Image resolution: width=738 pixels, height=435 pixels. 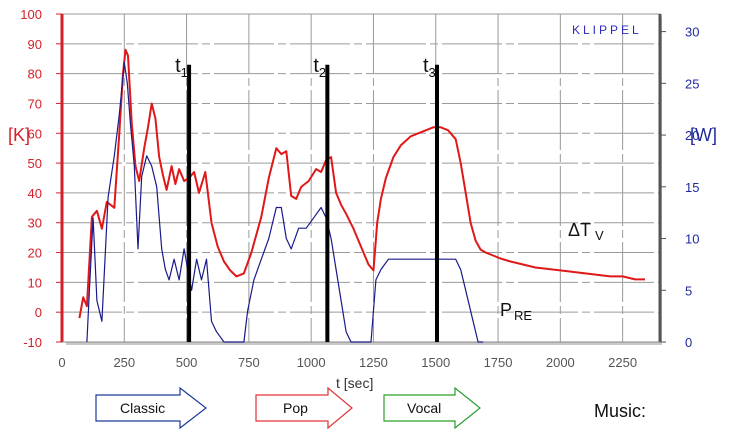 What do you see at coordinates (38, 312) in the screenshot?
I see `y-left-tick-label: 0` at bounding box center [38, 312].